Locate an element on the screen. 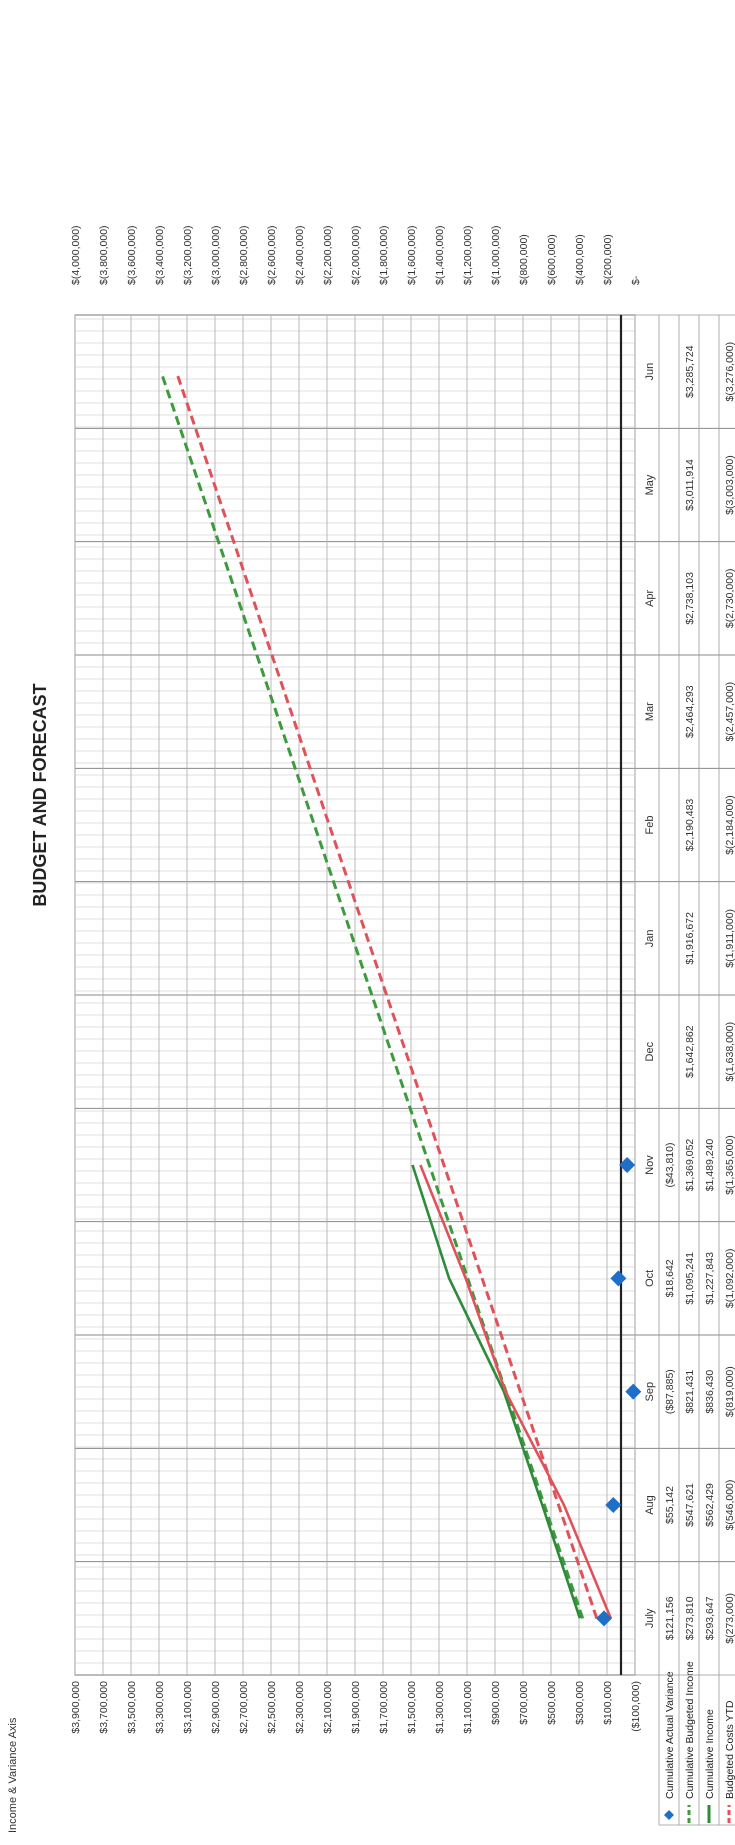 Image resolution: width=735 pixels, height=1845 pixels. table-cell: $547,621 is located at coordinates (690, 1505).